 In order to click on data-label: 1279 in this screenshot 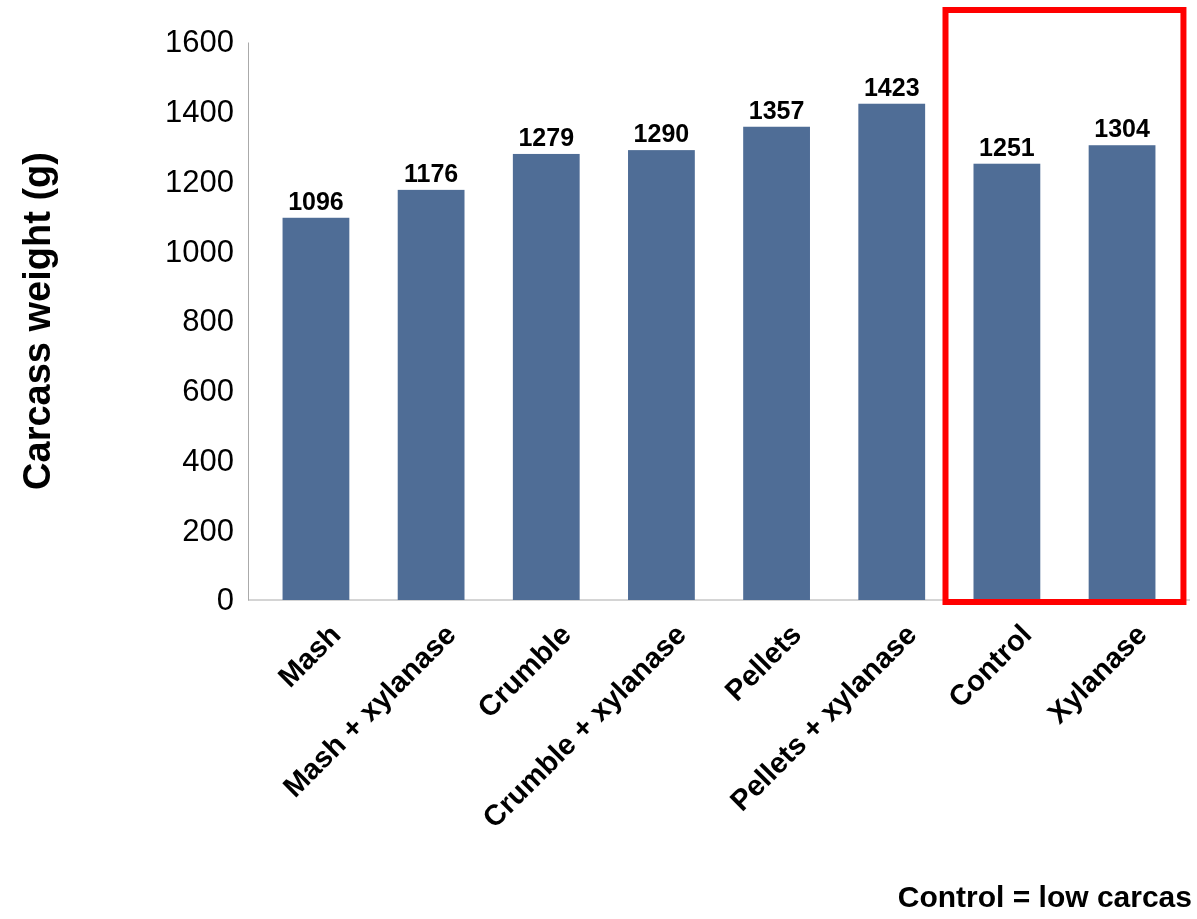, I will do `click(546, 136)`.